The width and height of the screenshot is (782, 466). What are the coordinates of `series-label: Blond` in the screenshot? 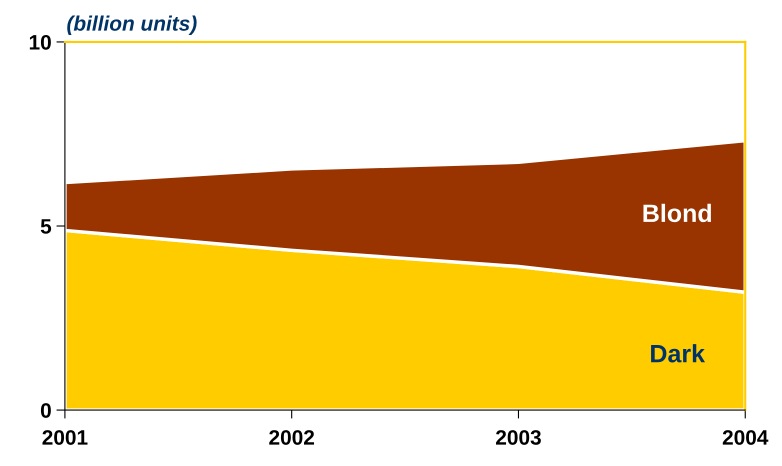 It's located at (677, 213).